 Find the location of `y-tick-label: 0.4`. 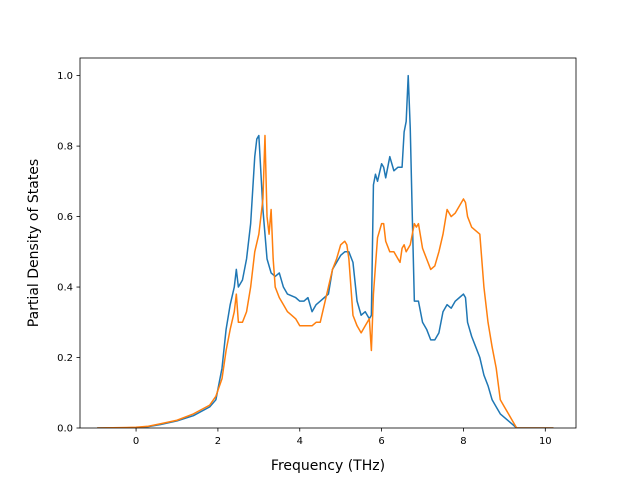

y-tick-label: 0.4 is located at coordinates (65, 288).